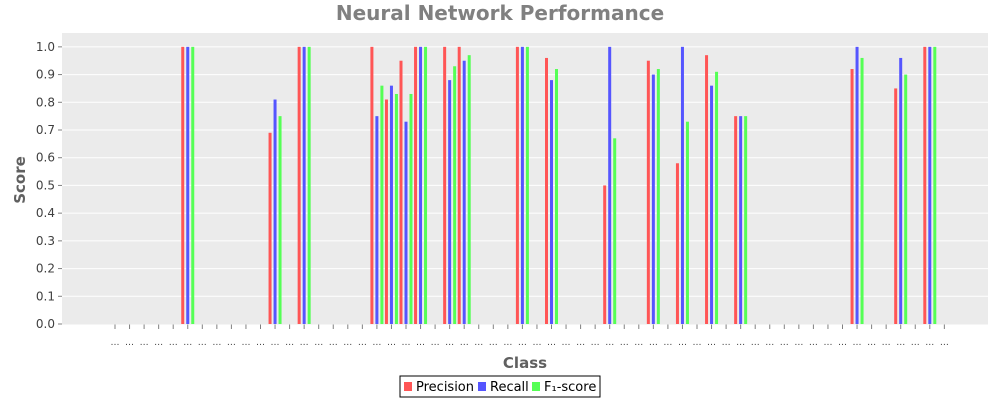  What do you see at coordinates (445, 387) in the screenshot?
I see `legend-label: Precision` at bounding box center [445, 387].